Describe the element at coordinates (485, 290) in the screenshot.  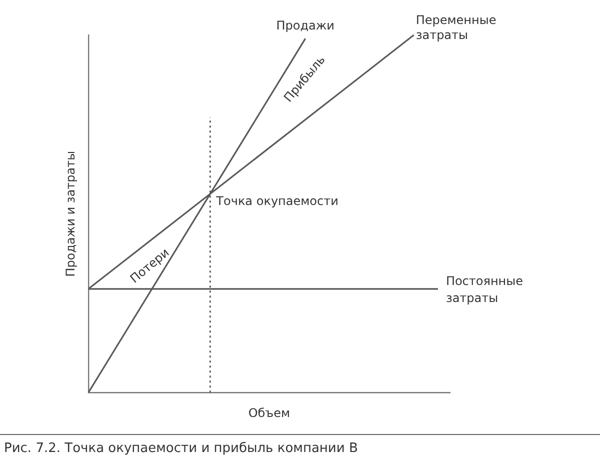
I see `series-label: Постоянные затраты` at that location.